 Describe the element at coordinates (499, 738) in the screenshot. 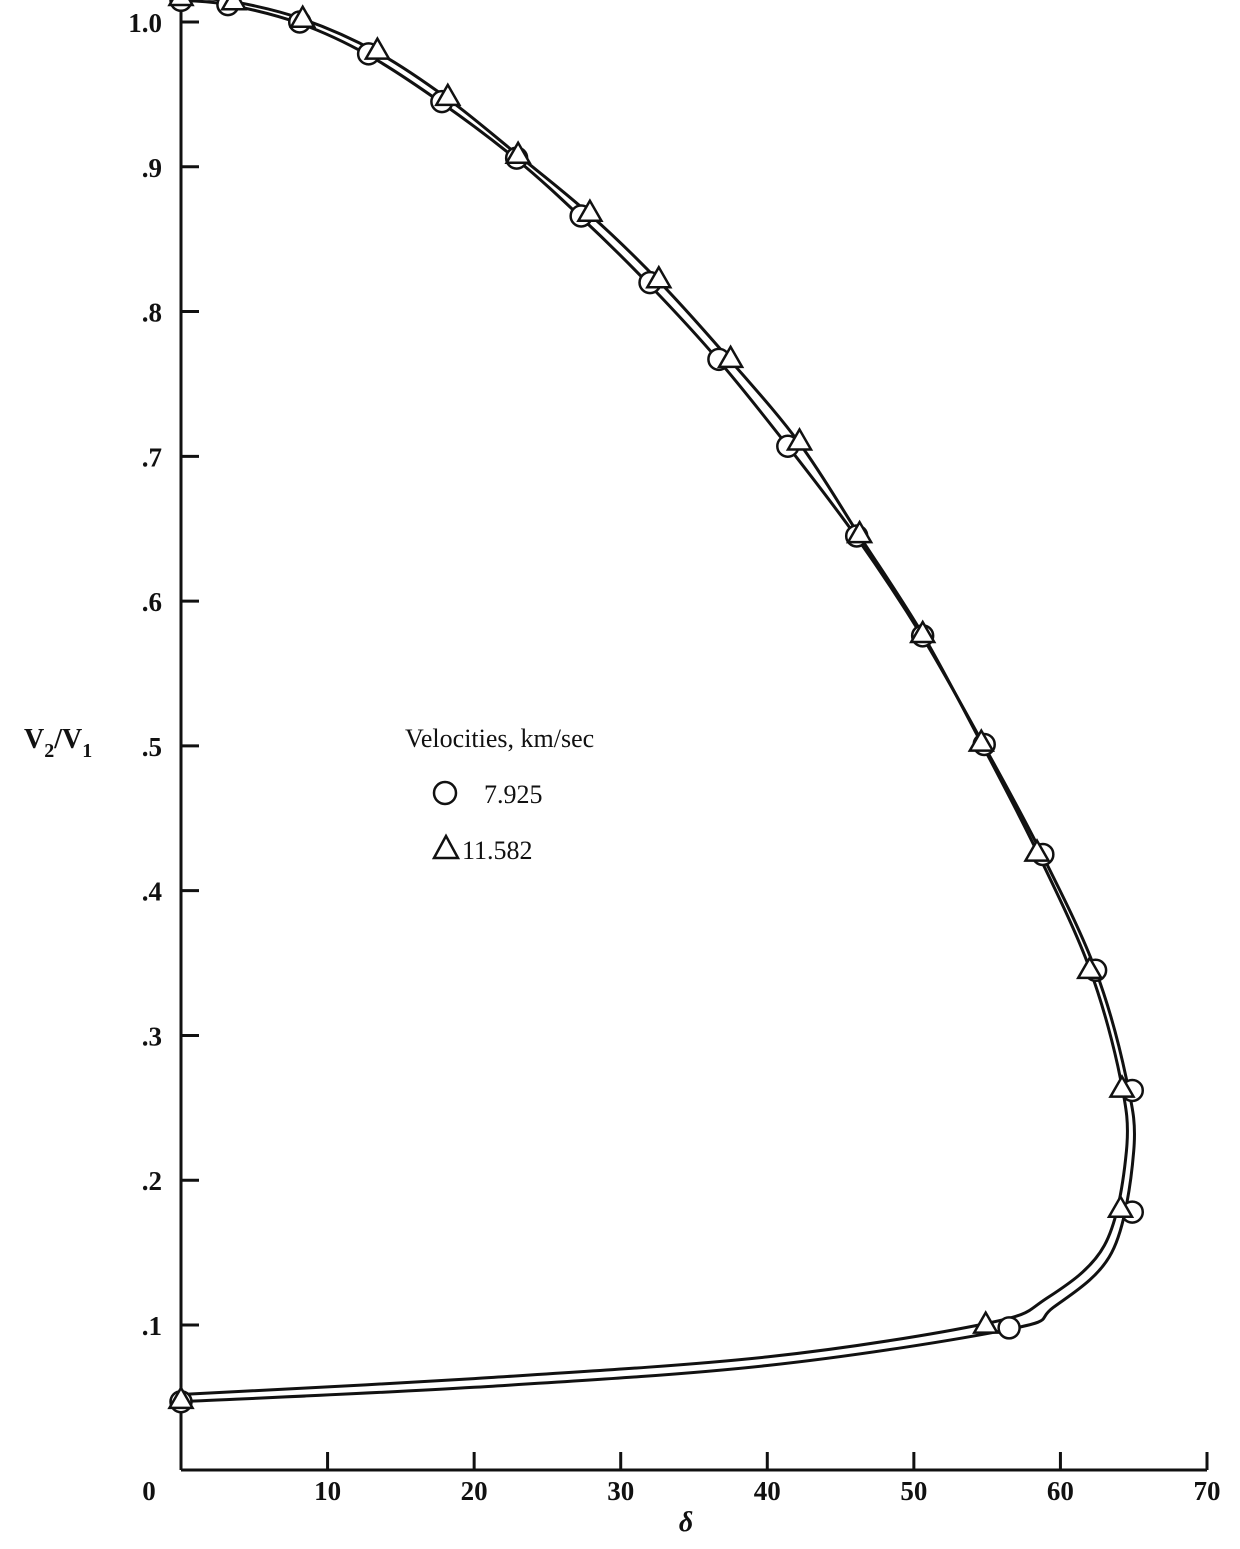

I see `legend-title: Velocities, km/sec` at that location.